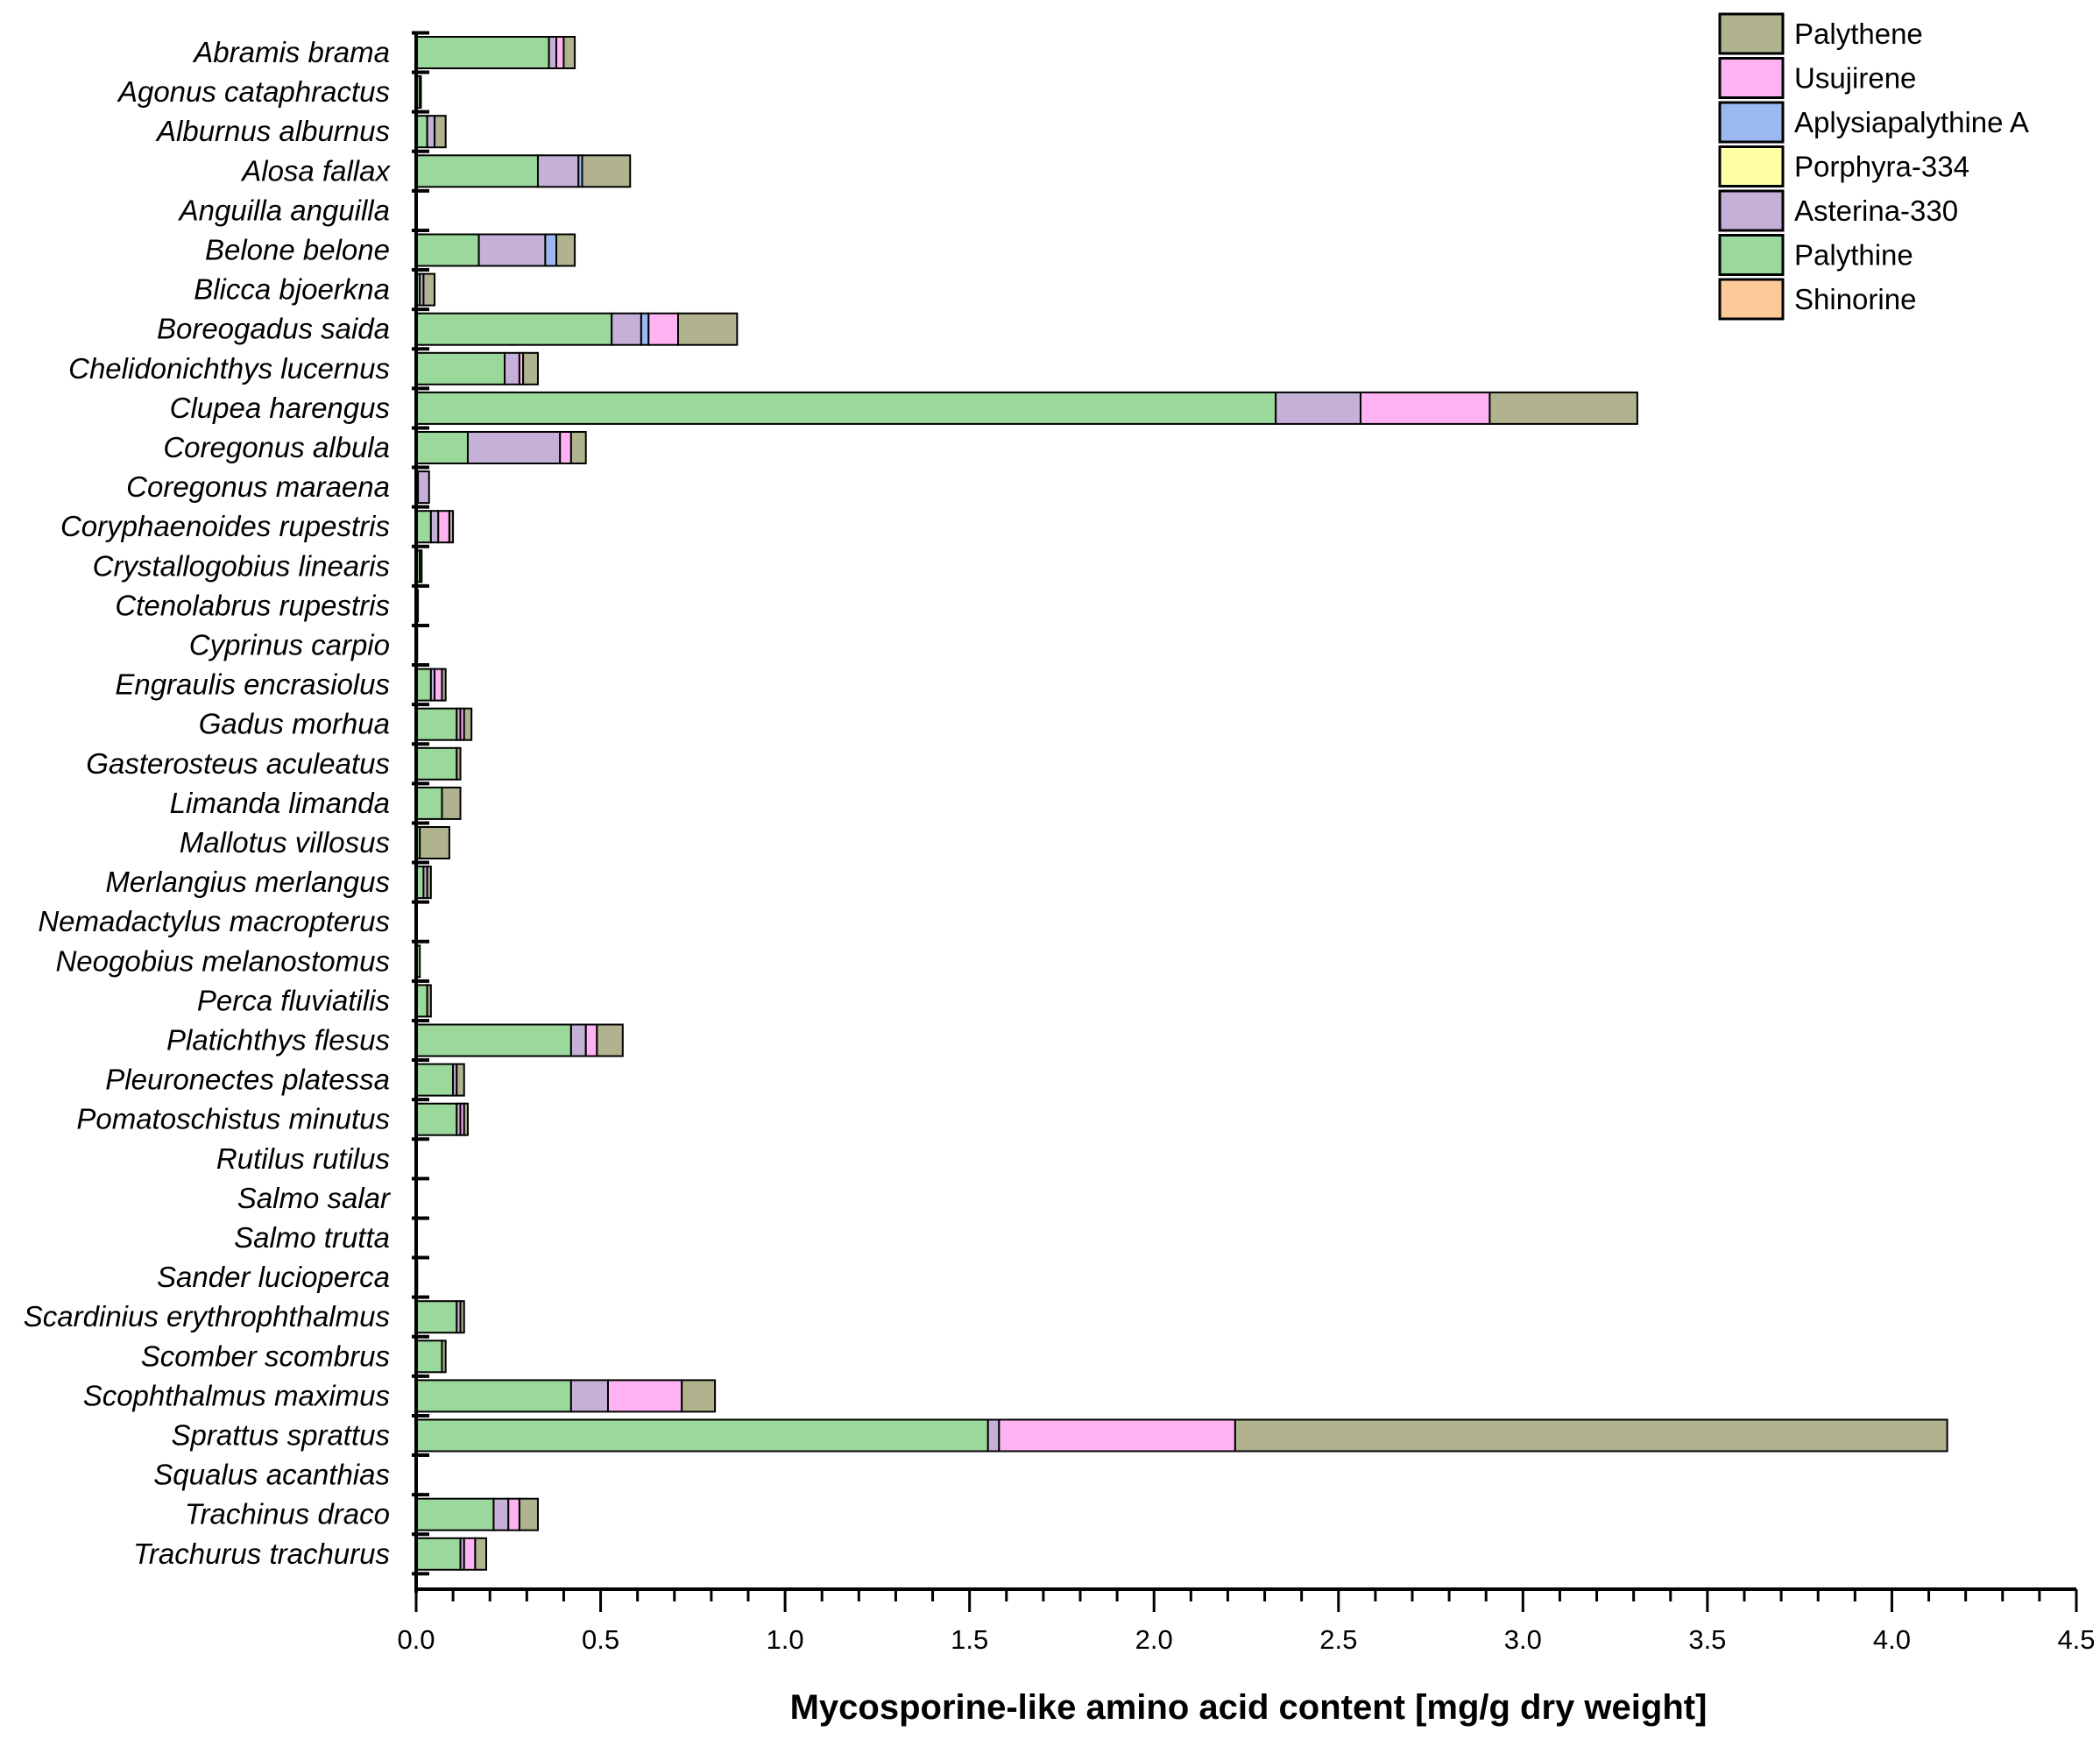 This screenshot has width=2100, height=1746. I want to click on bar-belone-belone-palythene, so click(565, 250).